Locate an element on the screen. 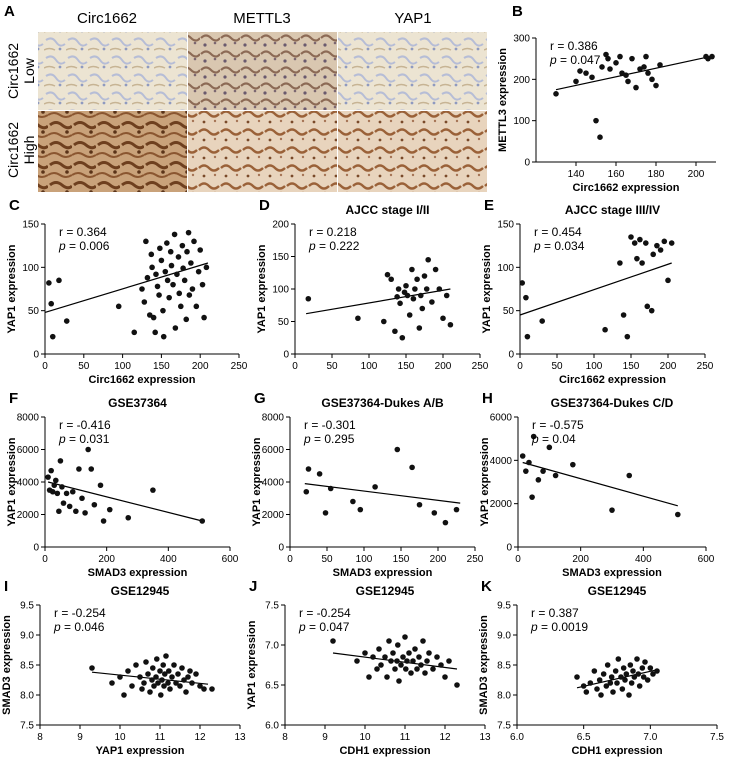 The image size is (732, 774). chart-d-stat-p-value: = 0.222 is located at coordinates (338, 246).